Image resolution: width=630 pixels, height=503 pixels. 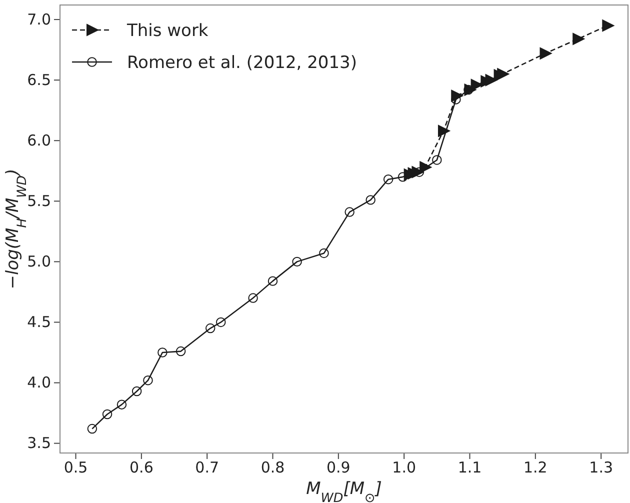 I want to click on x-tick-label: 0.5, so click(x=76, y=467).